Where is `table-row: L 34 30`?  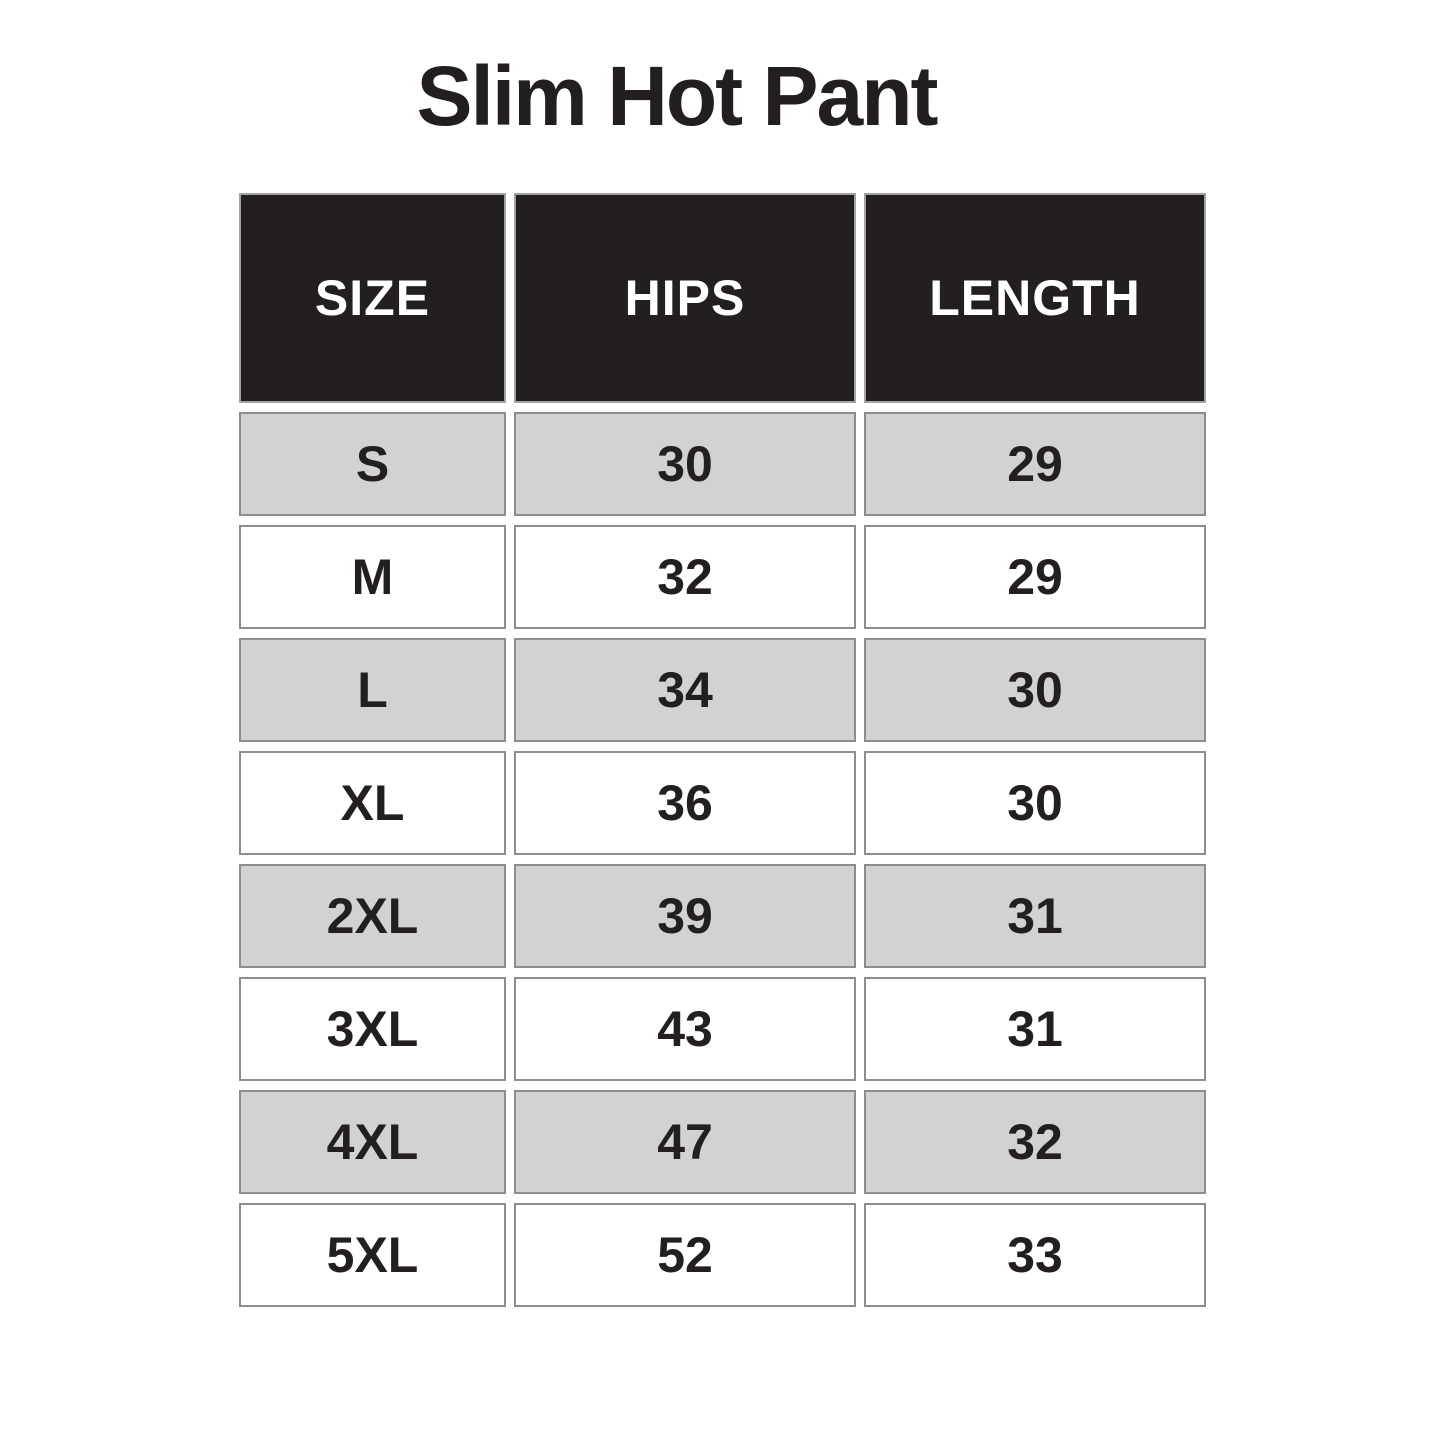 table-row: L 34 30 is located at coordinates (722, 690).